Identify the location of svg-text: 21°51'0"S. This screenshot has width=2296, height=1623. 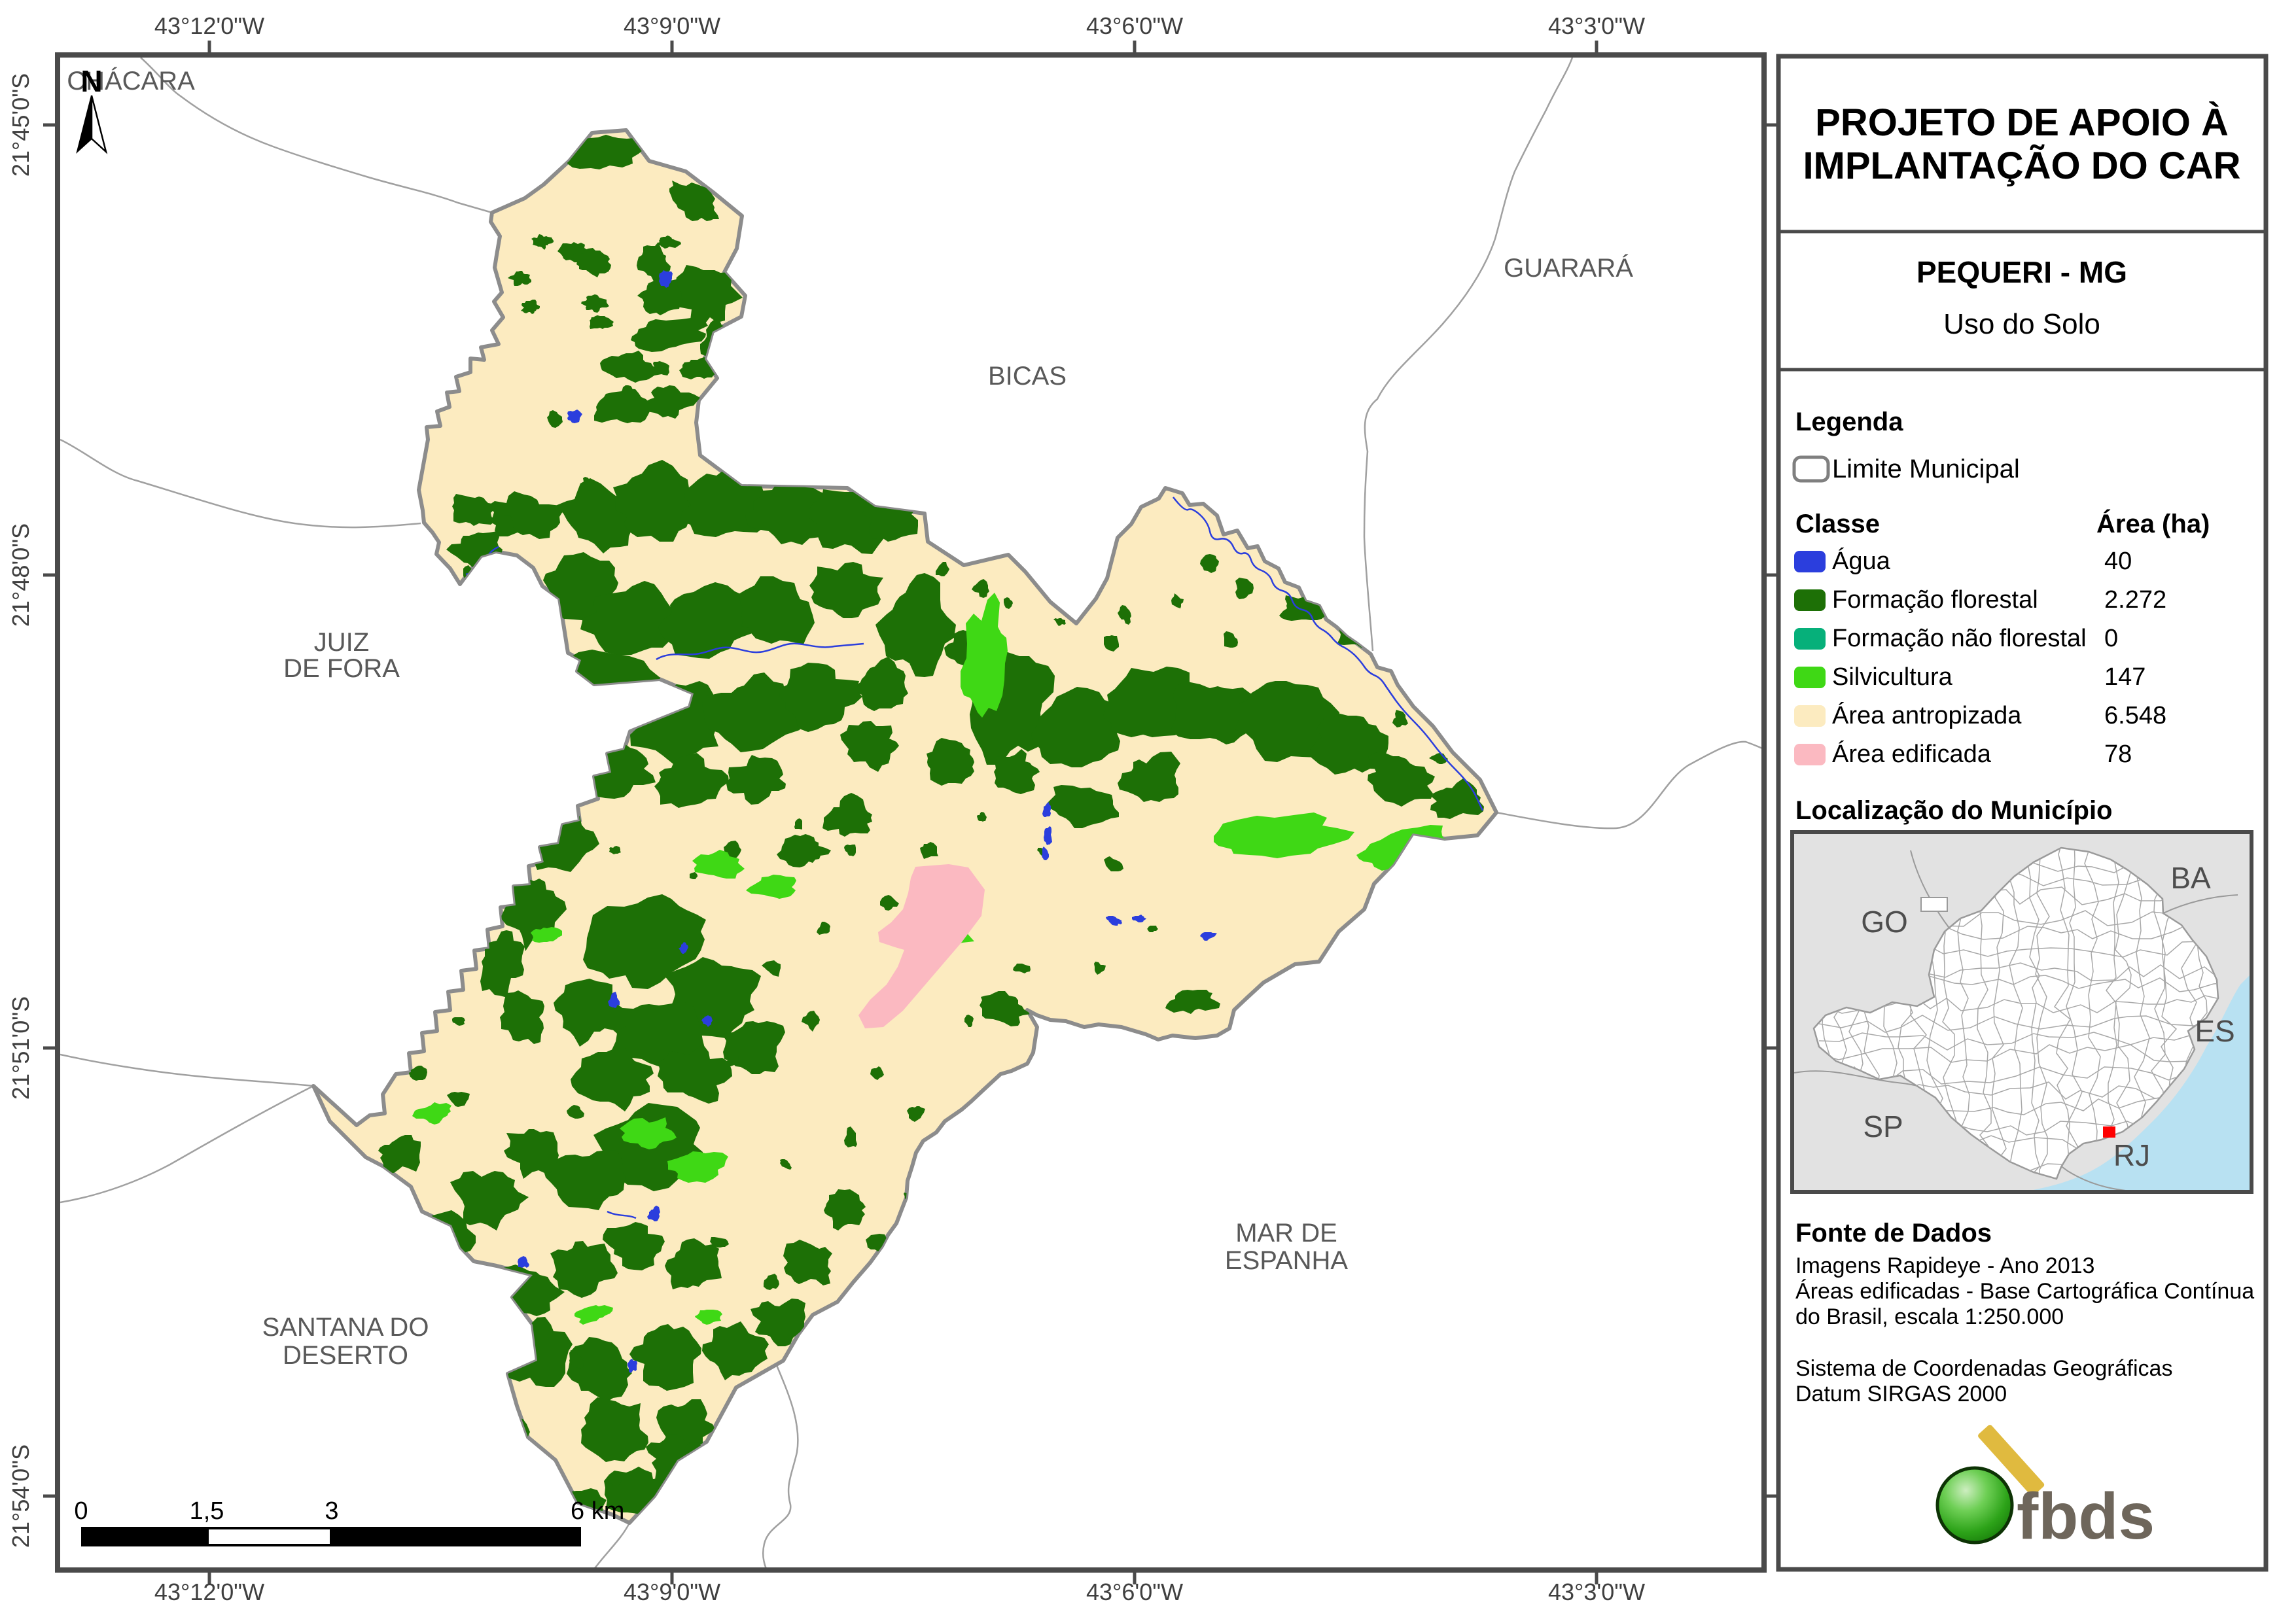
(21, 1048).